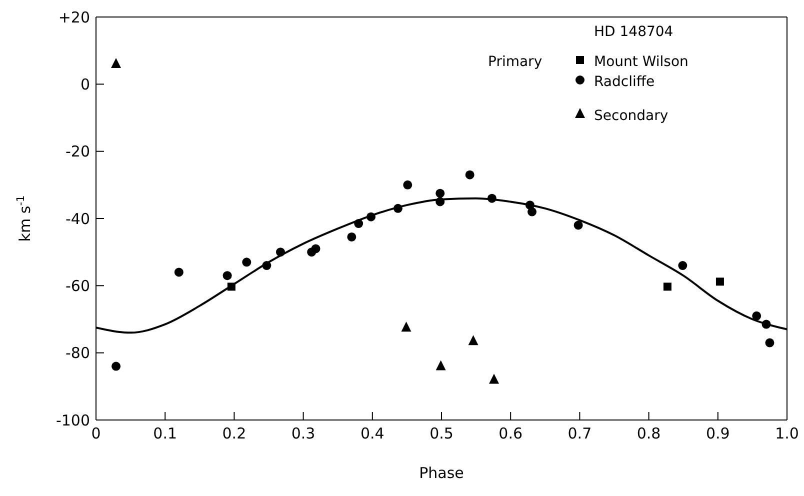 This screenshot has width=804, height=496. What do you see at coordinates (787, 433) in the screenshot?
I see `x-tick-label: 1.0` at bounding box center [787, 433].